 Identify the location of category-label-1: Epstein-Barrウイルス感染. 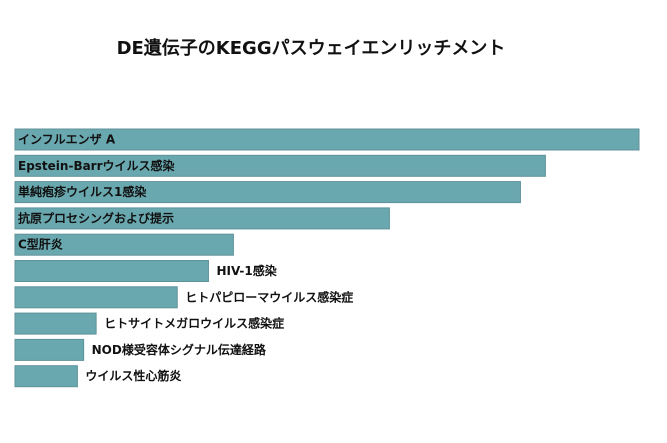
(97, 165).